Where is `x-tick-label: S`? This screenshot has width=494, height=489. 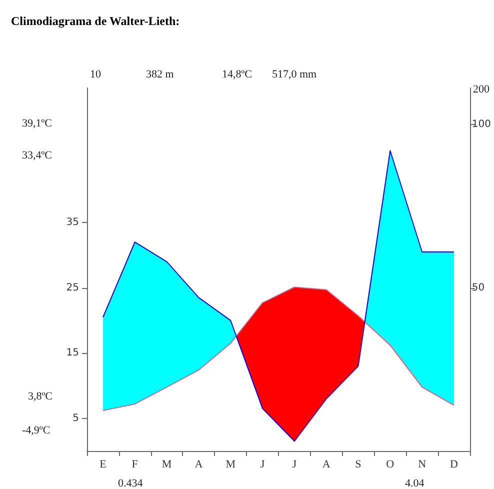 x-tick-label: S is located at coordinates (358, 464).